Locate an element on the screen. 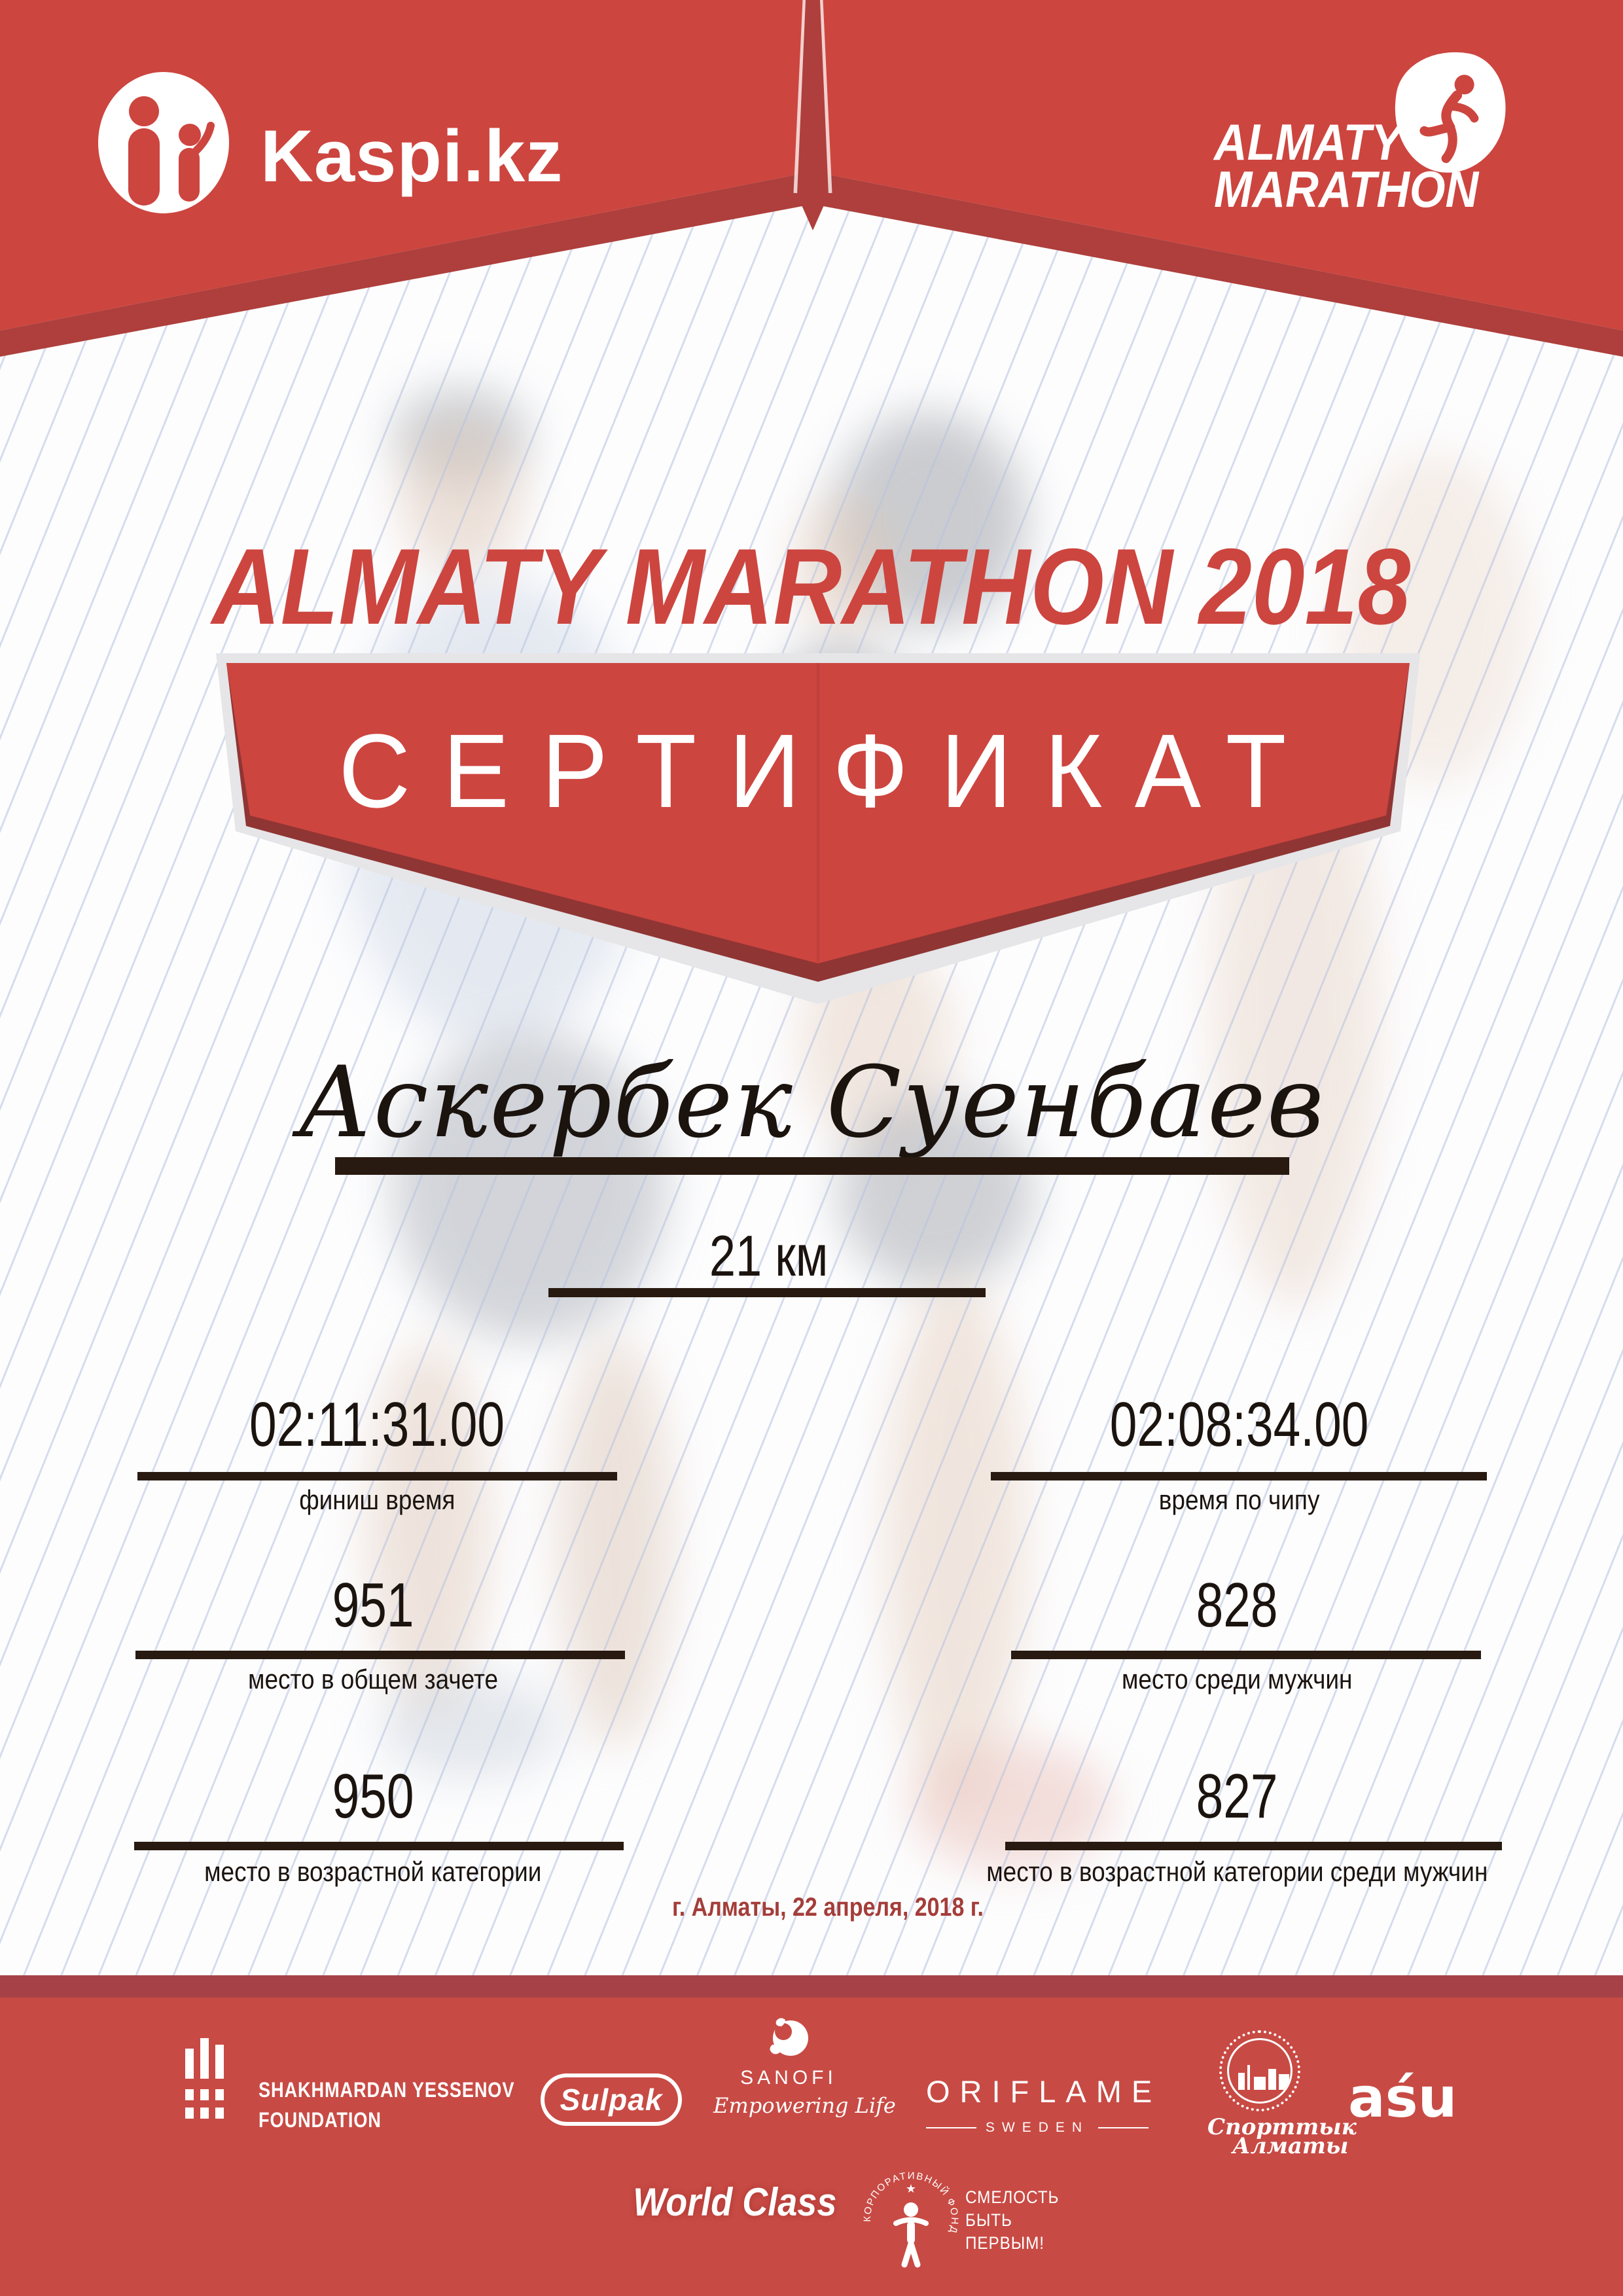 The width and height of the screenshot is (1623, 2296). banner-center-fold is located at coordinates (813, 115).